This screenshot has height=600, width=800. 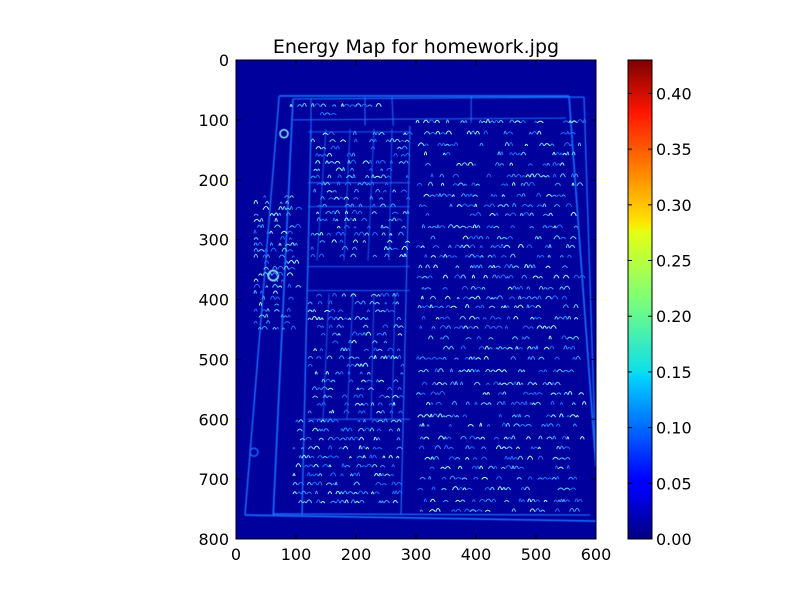 I want to click on colorbar: 0.00 0.05 0.10 0.15 0.20 0.25 0.30 0.35 0.40, so click(x=659, y=304).